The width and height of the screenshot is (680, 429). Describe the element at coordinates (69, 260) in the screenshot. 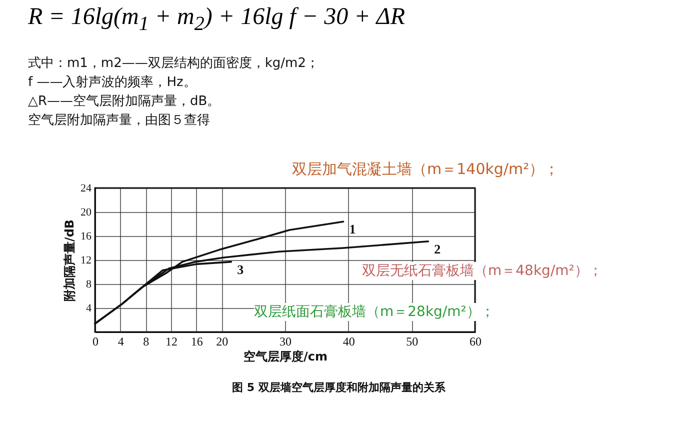

I see `y-axis-title: 附加隔声量/dB` at that location.